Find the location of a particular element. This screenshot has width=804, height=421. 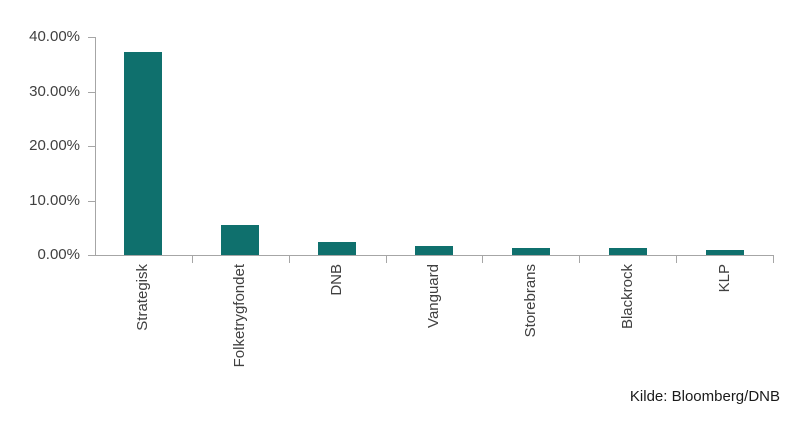

y-axis-line is located at coordinates (95, 146).